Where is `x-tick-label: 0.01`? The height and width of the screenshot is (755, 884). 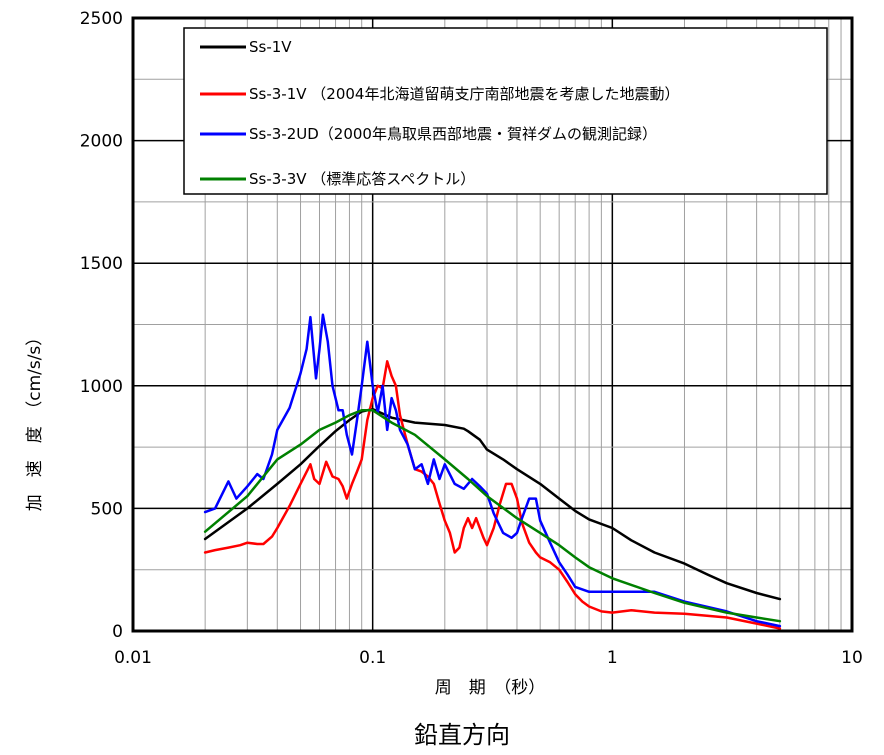 x-tick-label: 0.01 is located at coordinates (133, 658).